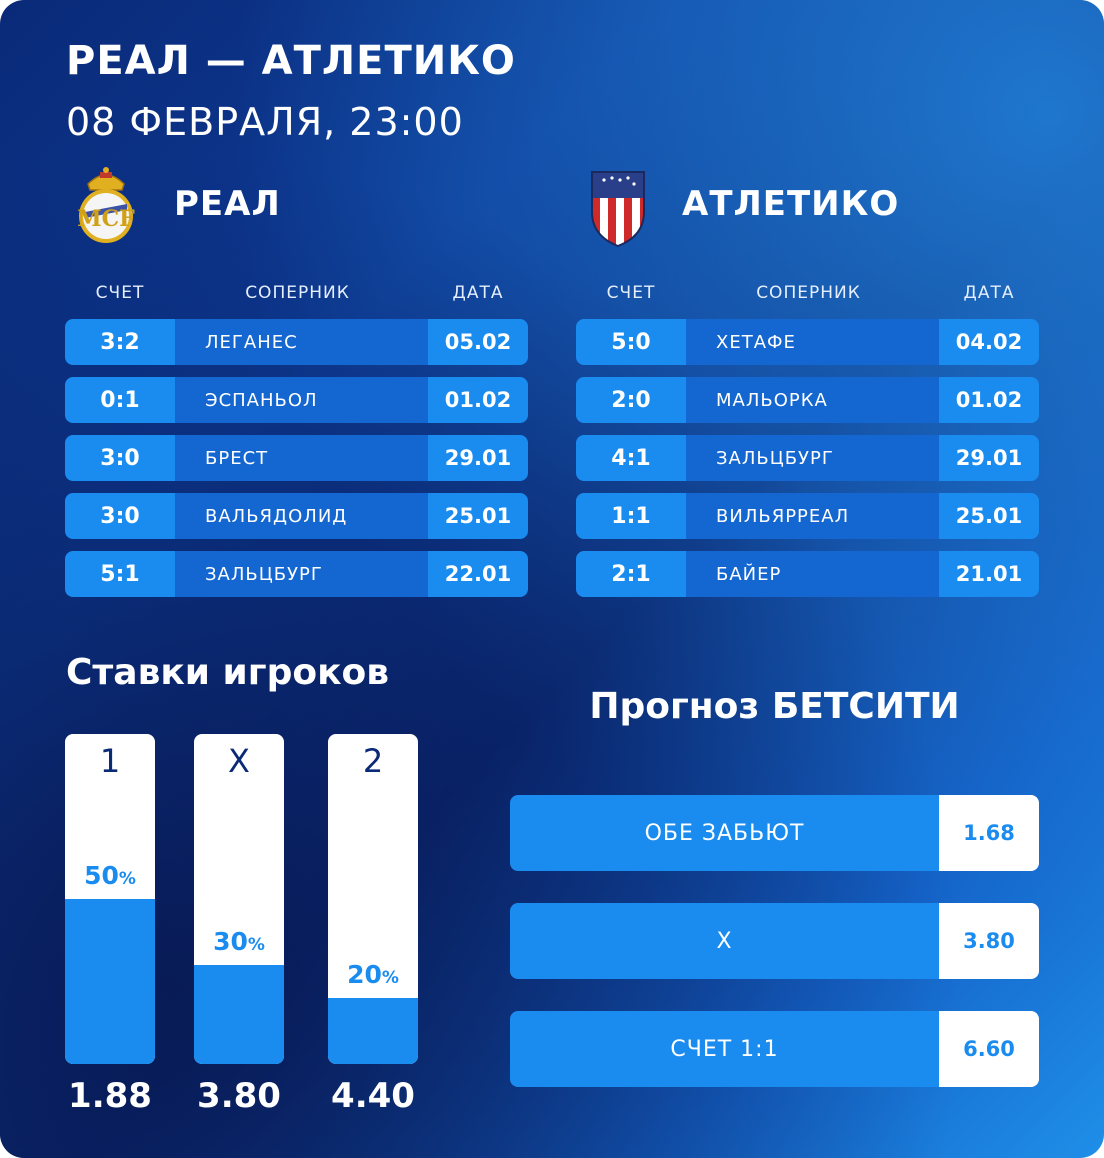 The image size is (1104, 1158). What do you see at coordinates (227, 204) in the screenshot?
I see `team-name-real: РЕАЛ` at bounding box center [227, 204].